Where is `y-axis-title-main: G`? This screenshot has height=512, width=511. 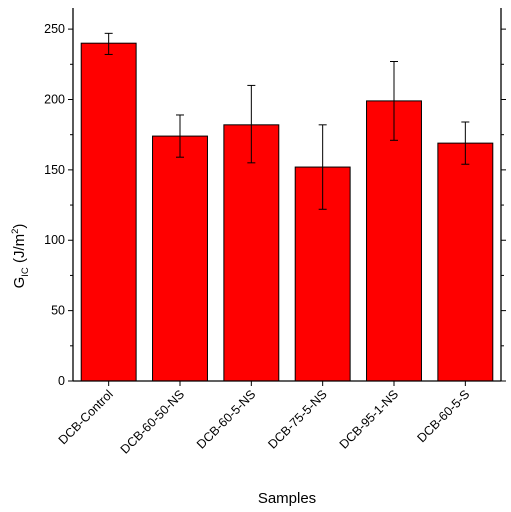
y-axis-title-main: G is located at coordinates (19, 283).